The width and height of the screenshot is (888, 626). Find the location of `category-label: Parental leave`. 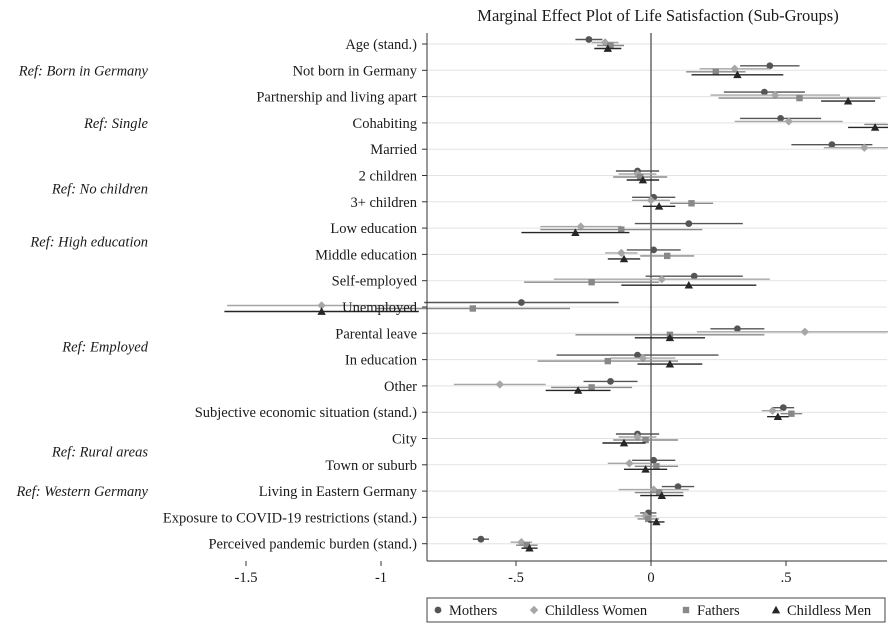

category-label: Parental leave is located at coordinates (376, 334).